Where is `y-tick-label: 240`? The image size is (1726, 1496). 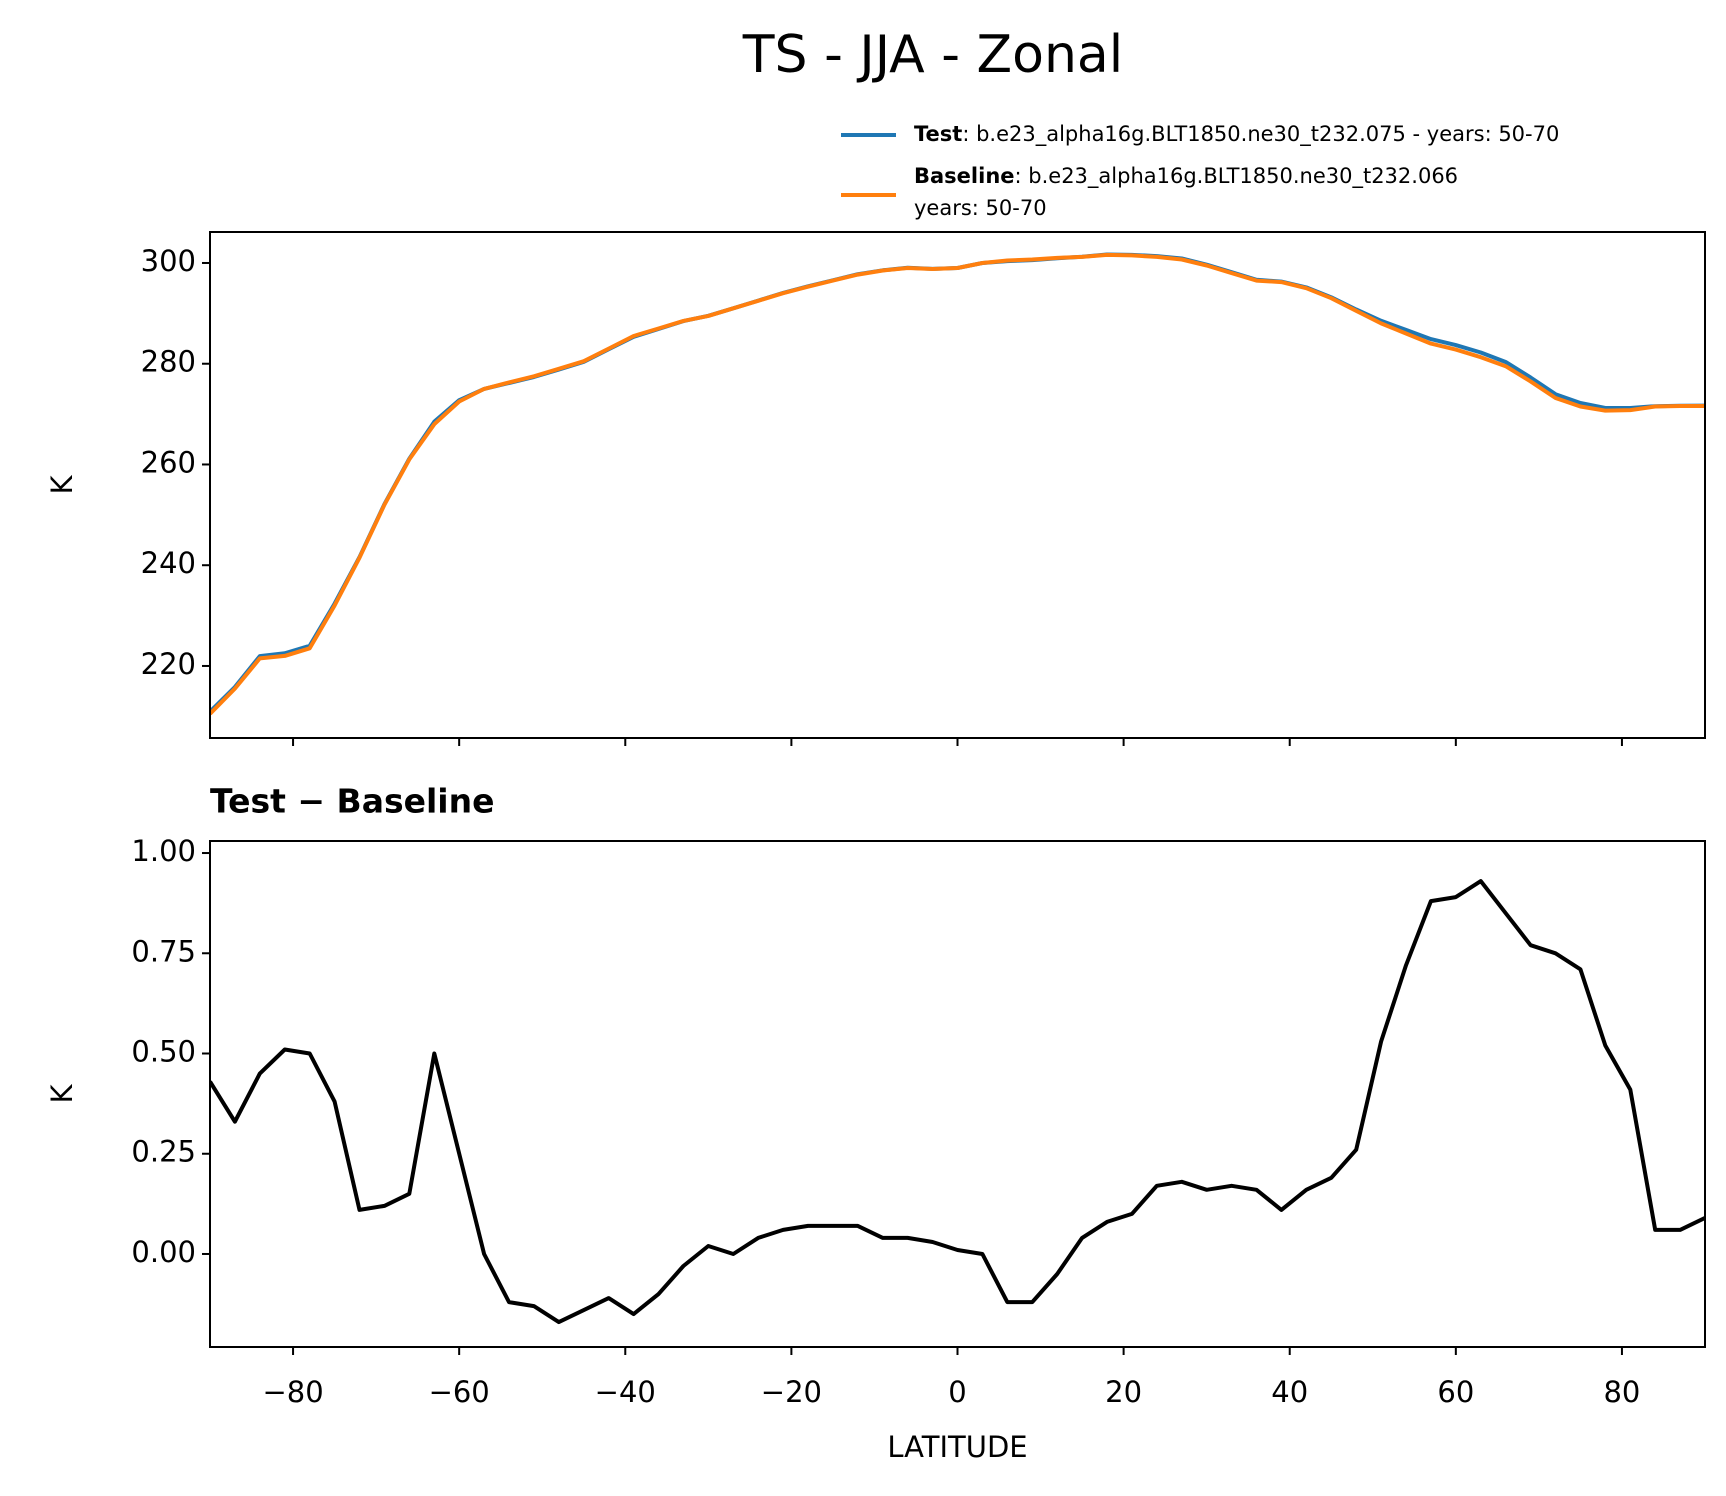
y-tick-label: 240 is located at coordinates (168, 563).